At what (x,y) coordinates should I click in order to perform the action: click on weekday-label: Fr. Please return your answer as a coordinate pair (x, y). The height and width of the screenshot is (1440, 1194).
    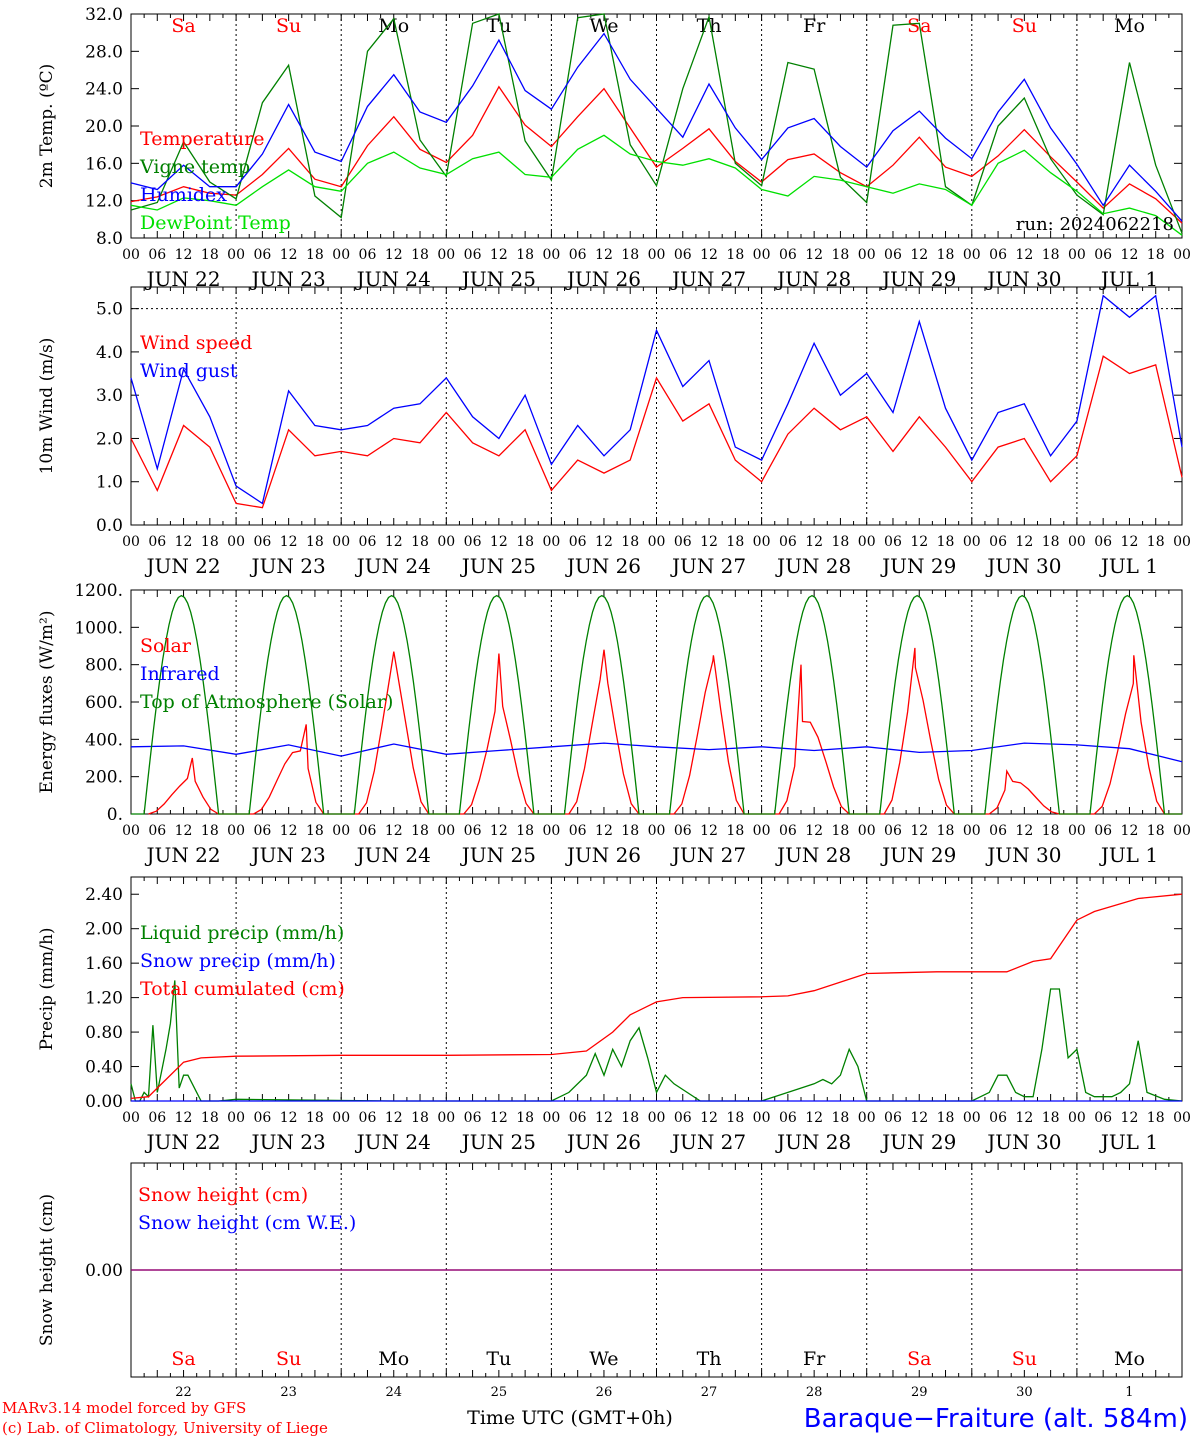
    Looking at the image, I should click on (814, 1359).